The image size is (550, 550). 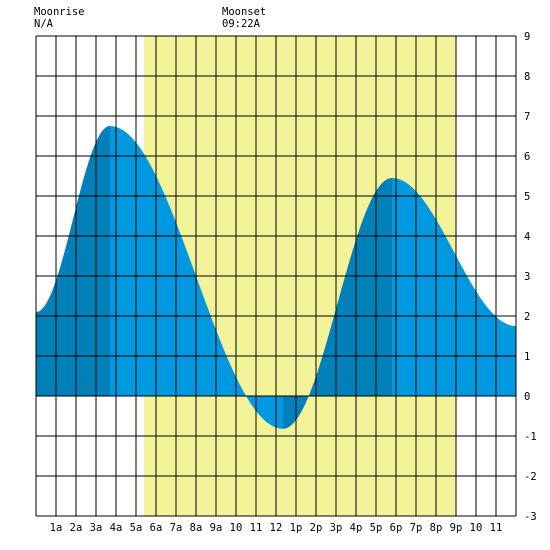 I want to click on x-tick-label: 4p, so click(x=356, y=528).